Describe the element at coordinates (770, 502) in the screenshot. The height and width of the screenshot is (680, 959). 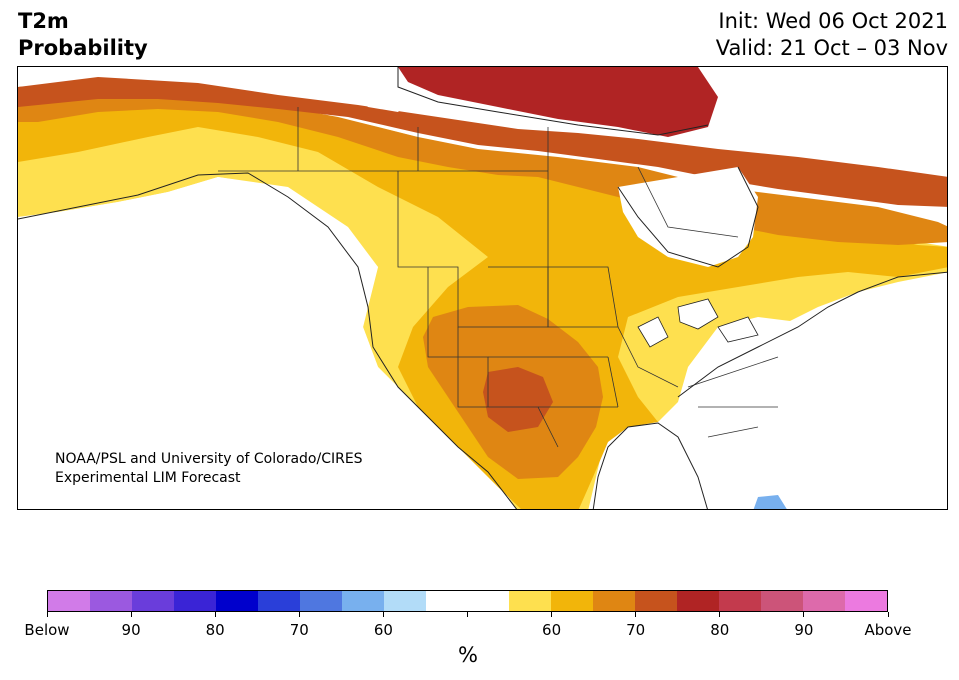
I see `shade-below-small` at that location.